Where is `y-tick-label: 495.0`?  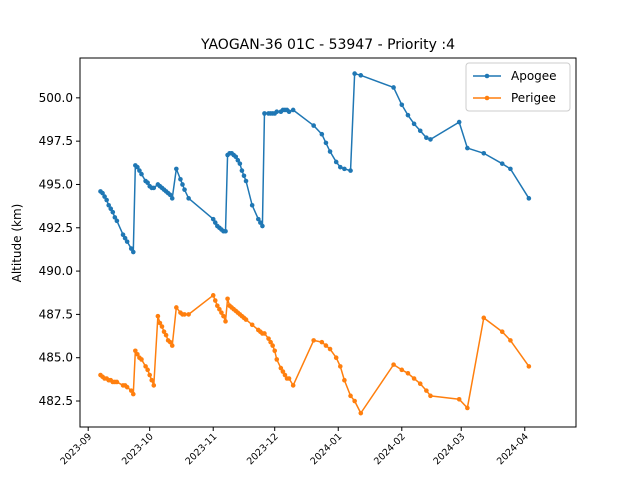 y-tick-label: 495.0 is located at coordinates (56, 184).